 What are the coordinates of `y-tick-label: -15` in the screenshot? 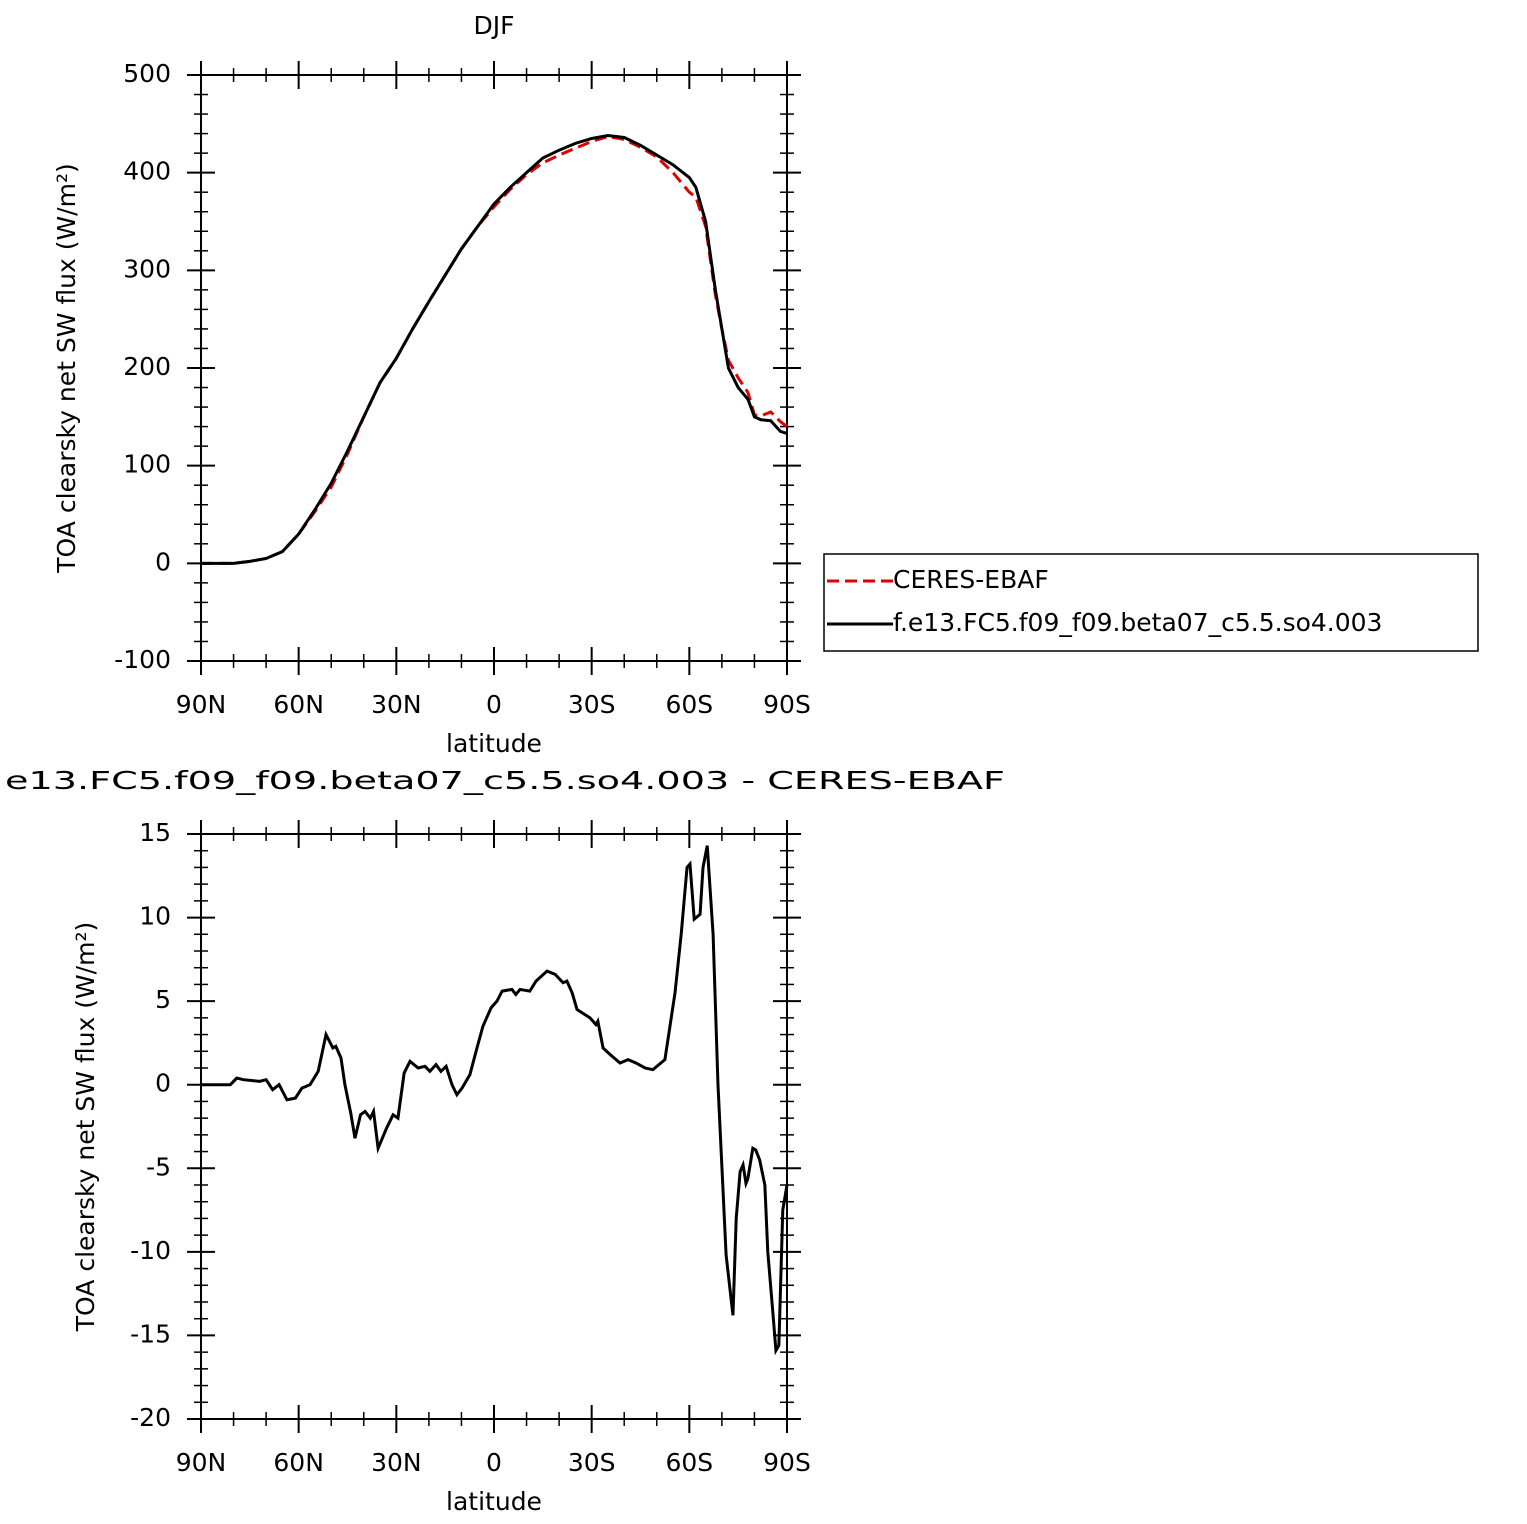 It's located at (150, 1333).